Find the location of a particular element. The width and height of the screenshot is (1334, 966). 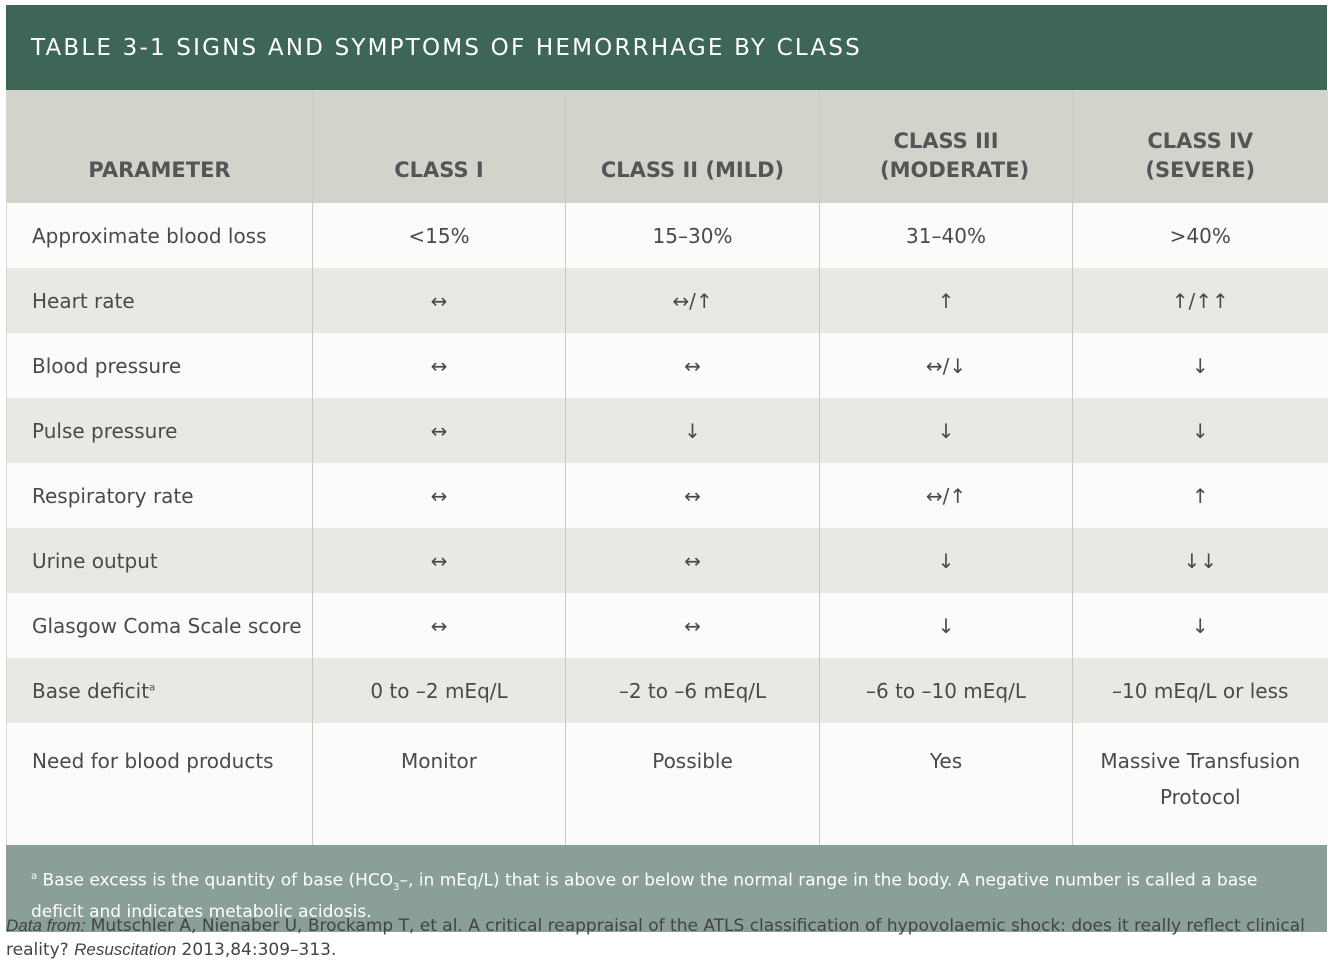

header-class-3: CLASS III (MODERATE) is located at coordinates (946, 146).